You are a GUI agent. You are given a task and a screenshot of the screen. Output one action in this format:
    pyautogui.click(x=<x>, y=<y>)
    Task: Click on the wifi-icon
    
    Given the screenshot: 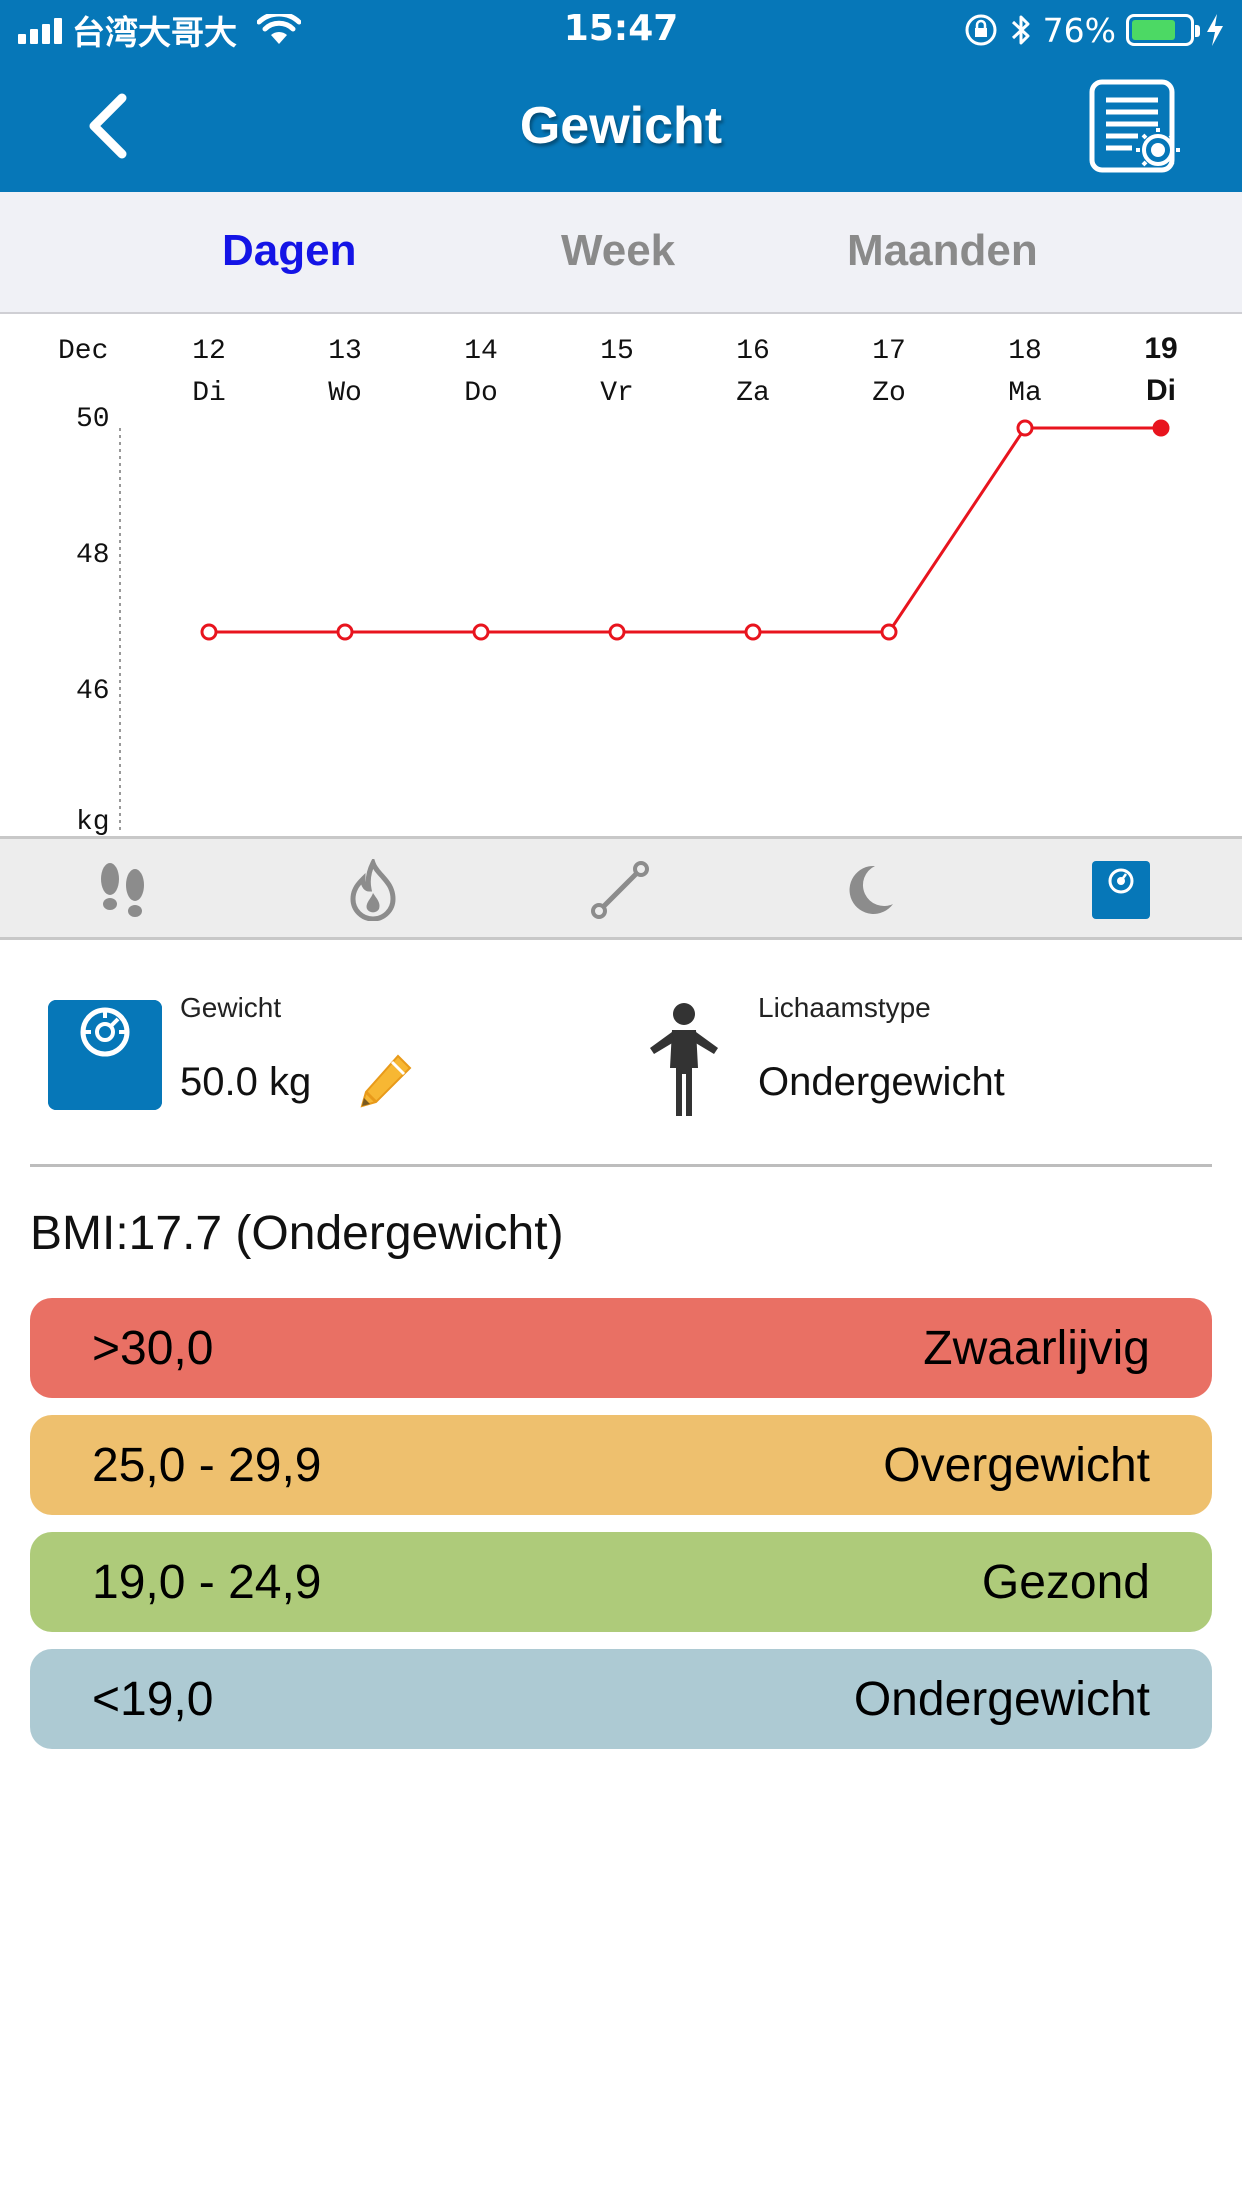 What is the action you would take?
    pyautogui.click(x=279, y=29)
    